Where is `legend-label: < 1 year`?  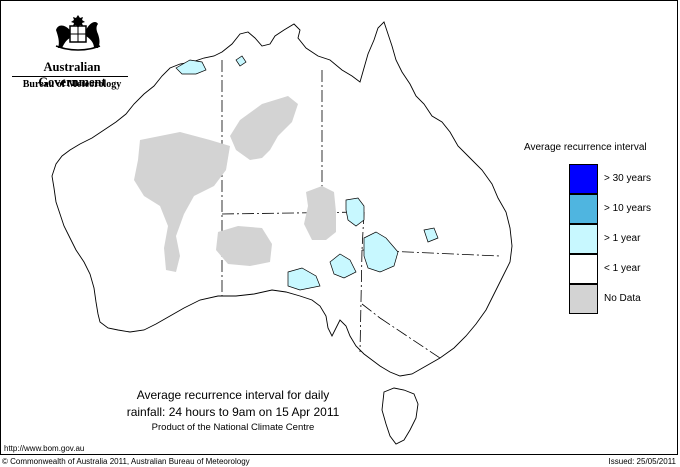
legend-label: < 1 year is located at coordinates (622, 268).